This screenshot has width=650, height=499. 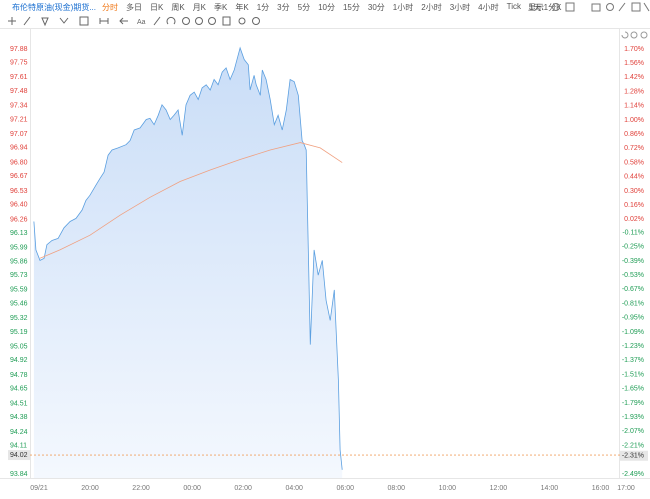 What do you see at coordinates (157, 7) in the screenshot?
I see `period-tab: 日K` at bounding box center [157, 7].